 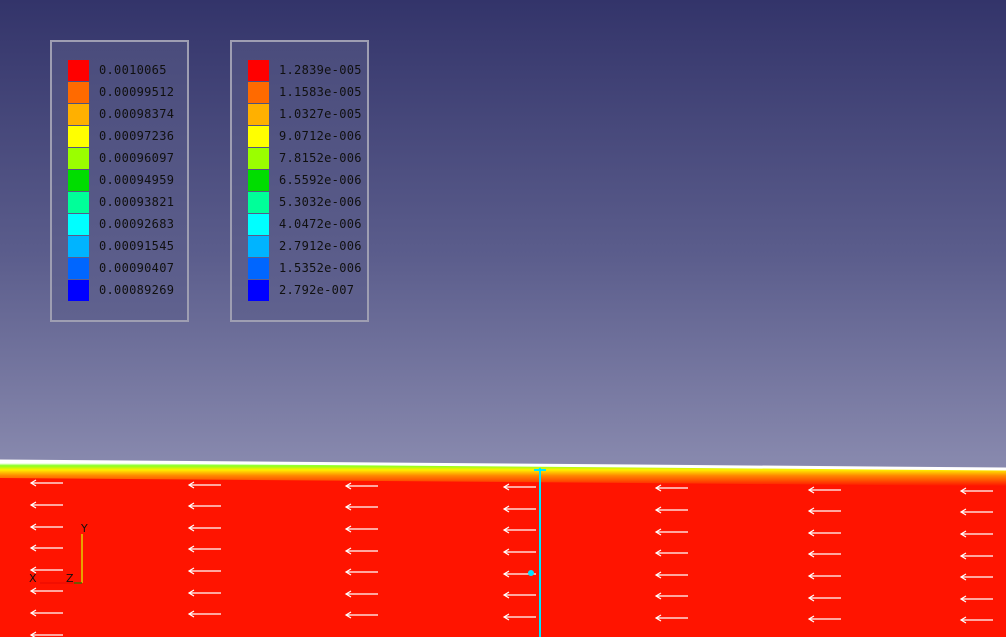 I want to click on legend-entry: 2.7912e-006, so click(x=305, y=246).